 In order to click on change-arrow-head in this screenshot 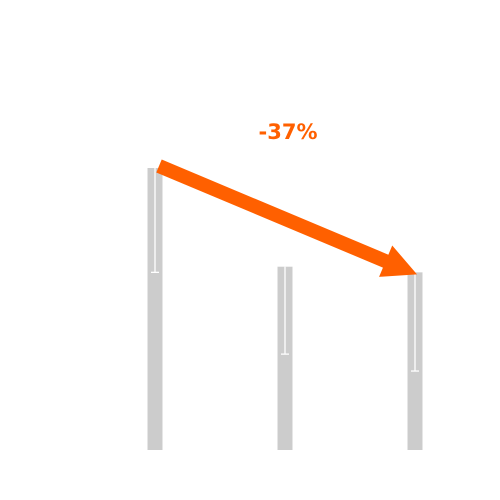, I will do `click(398, 261)`.